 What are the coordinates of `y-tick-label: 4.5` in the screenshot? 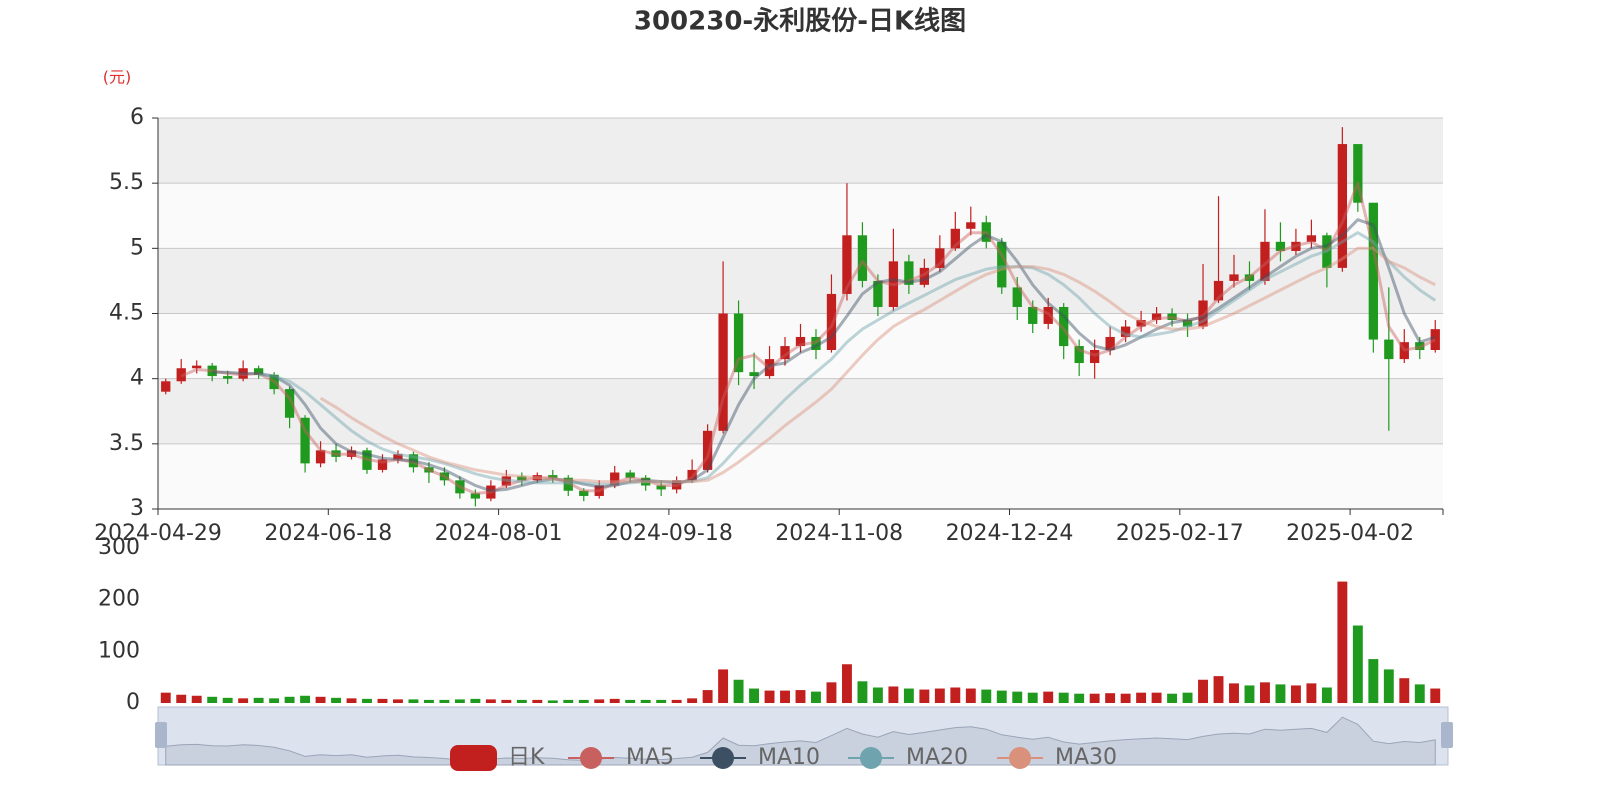 It's located at (126, 313).